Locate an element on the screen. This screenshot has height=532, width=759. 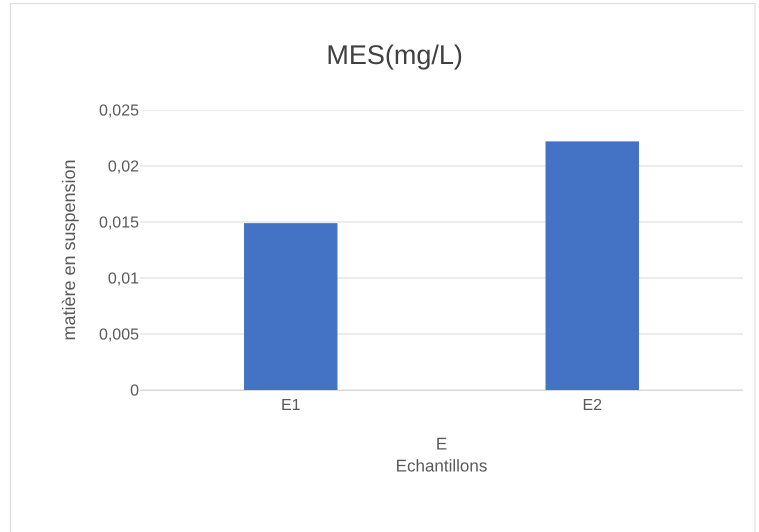
x-tick-label: E1 is located at coordinates (290, 405).